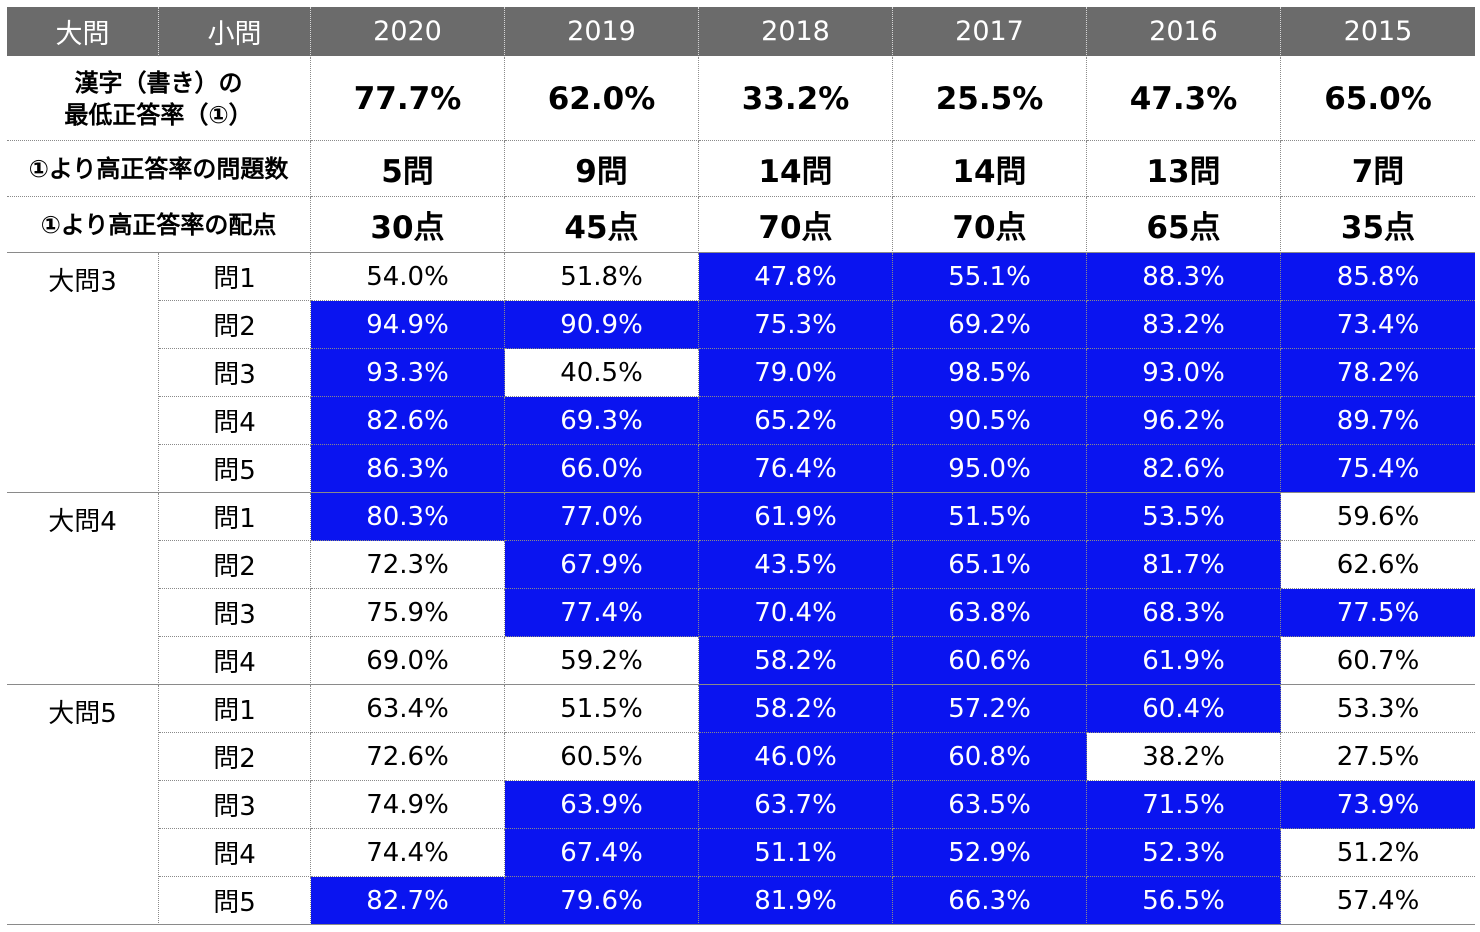 The image size is (1480, 932). I want to click on rate-cell-highlighted: 81.9%, so click(796, 901).